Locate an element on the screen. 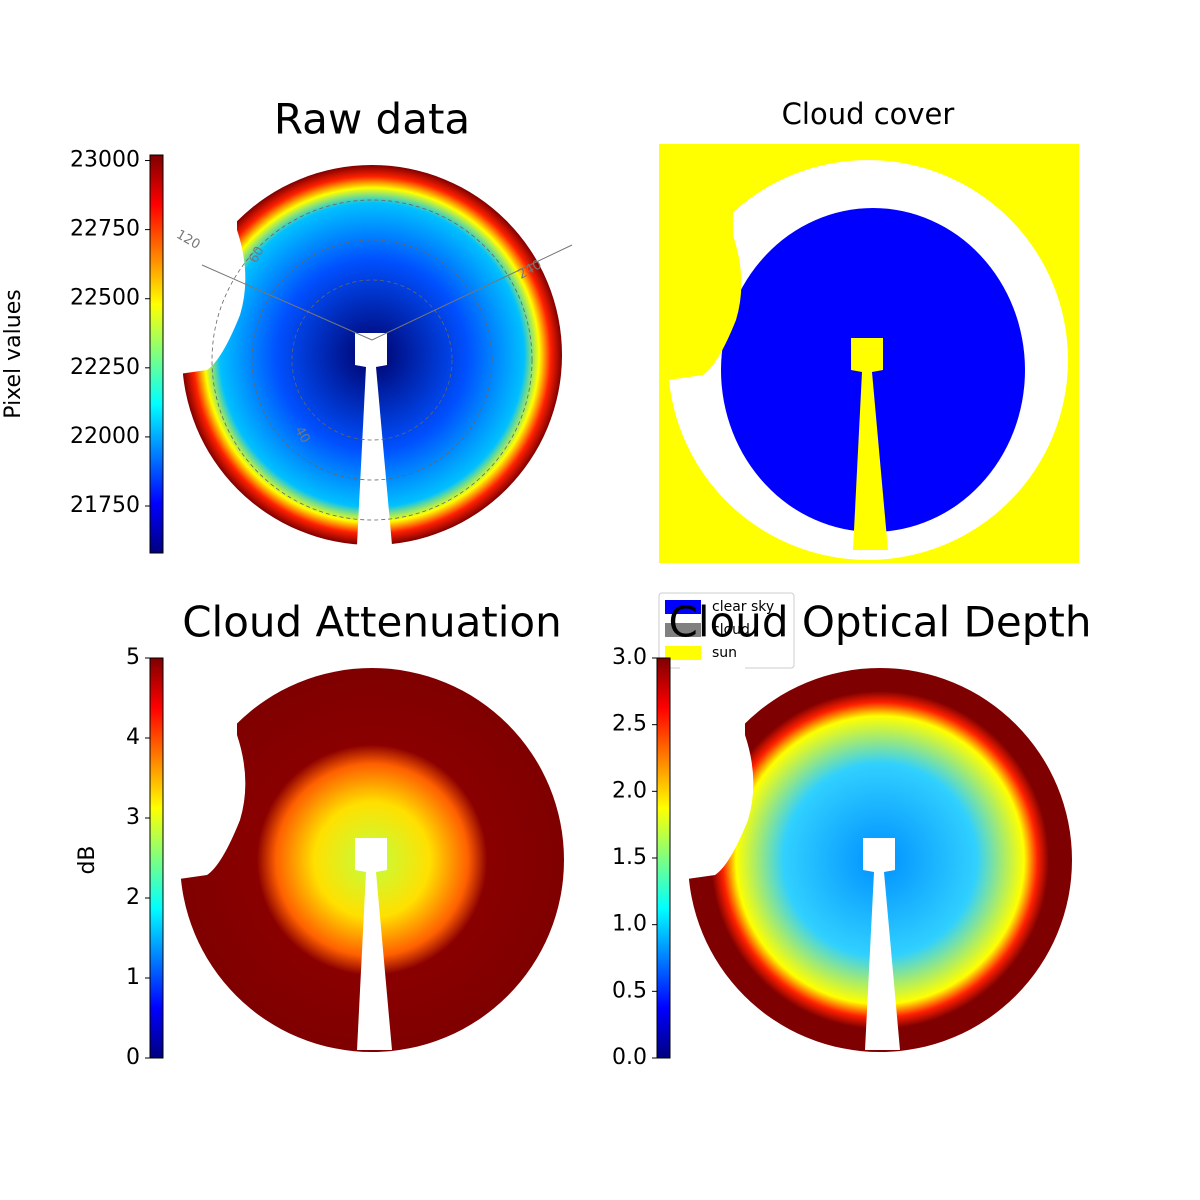 The width and height of the screenshot is (1200, 1200). colorbar-tick-label: 2.5 is located at coordinates (629, 724).